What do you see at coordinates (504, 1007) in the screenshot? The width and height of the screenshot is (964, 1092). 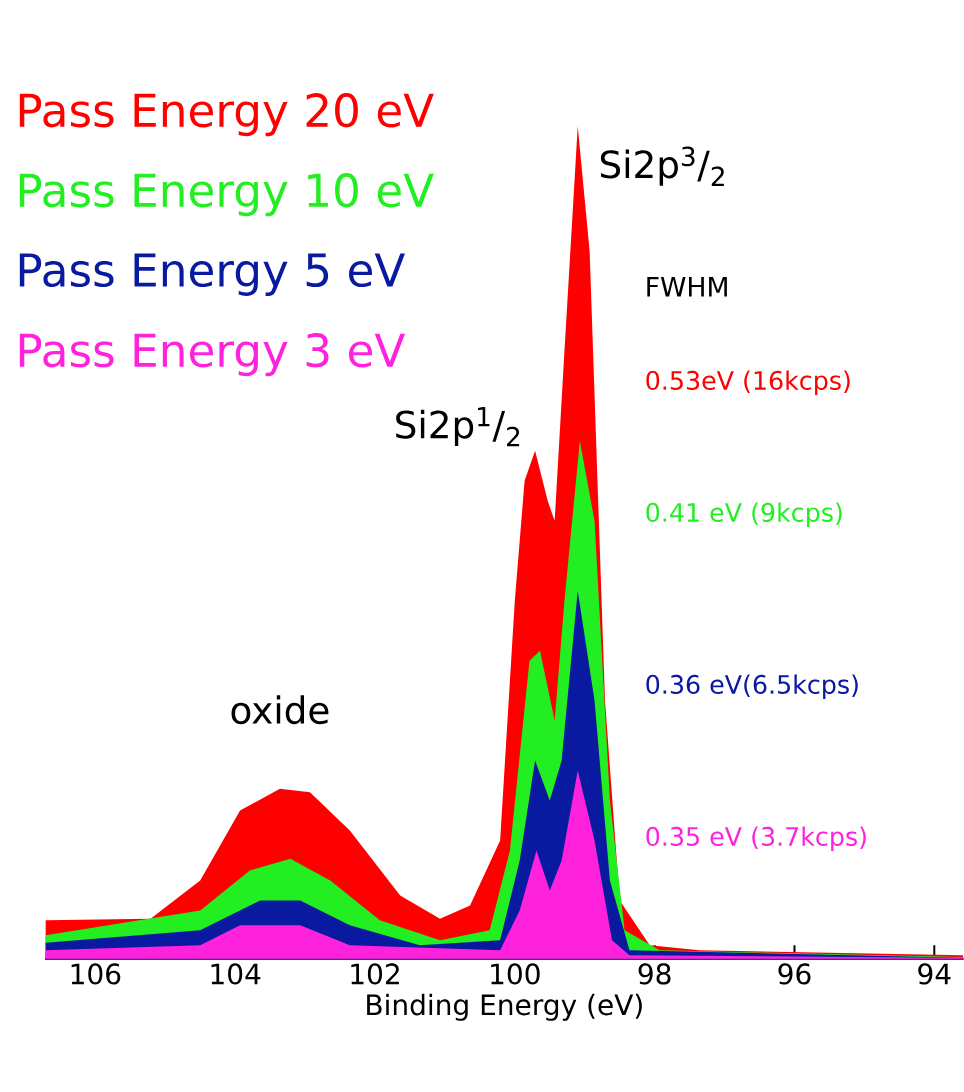 I see `x-axis-title: Binding Energy (eV)` at bounding box center [504, 1007].